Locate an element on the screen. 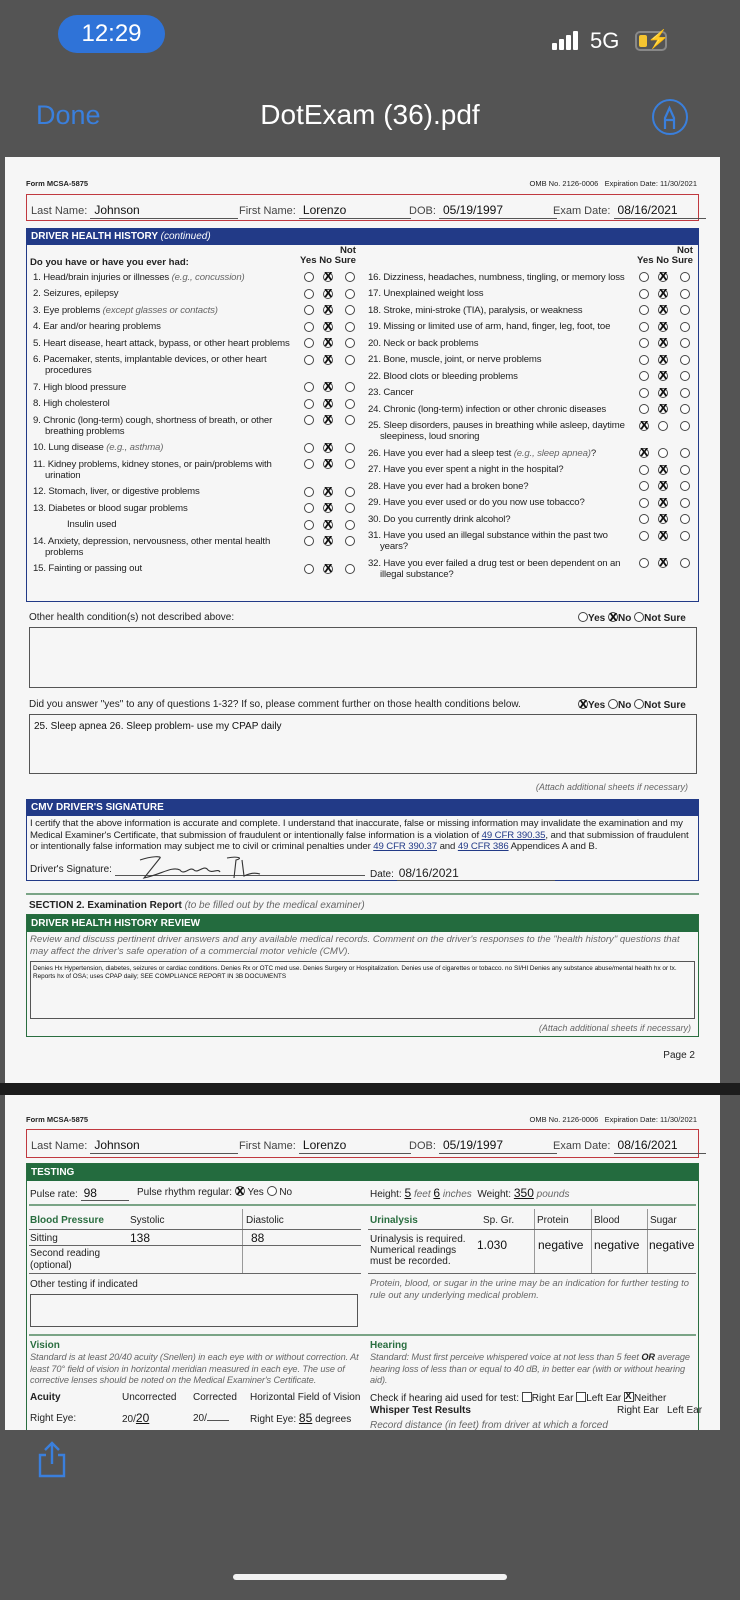 The height and width of the screenshot is (1600, 740). sp-gr-value: 1.030 is located at coordinates (492, 1245).